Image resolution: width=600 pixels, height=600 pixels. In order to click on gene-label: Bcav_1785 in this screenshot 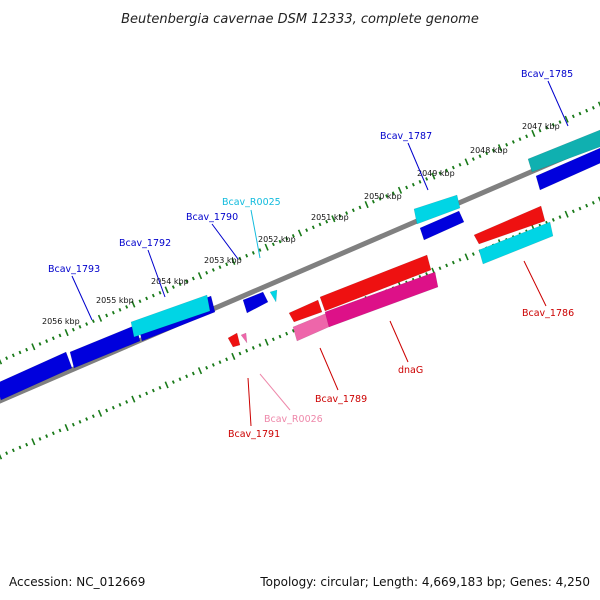, I will do `click(547, 74)`.